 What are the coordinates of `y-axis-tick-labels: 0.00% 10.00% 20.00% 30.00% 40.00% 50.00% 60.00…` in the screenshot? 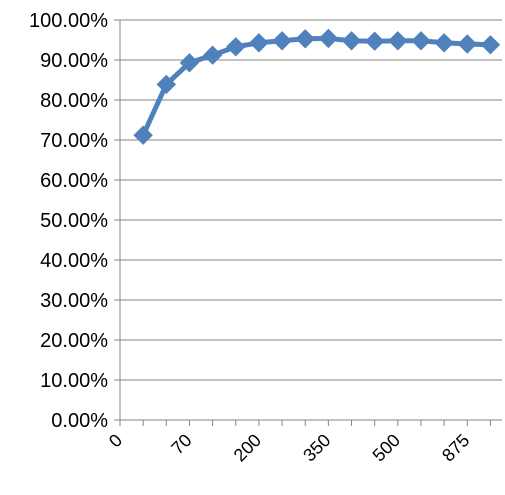 It's located at (68, 221).